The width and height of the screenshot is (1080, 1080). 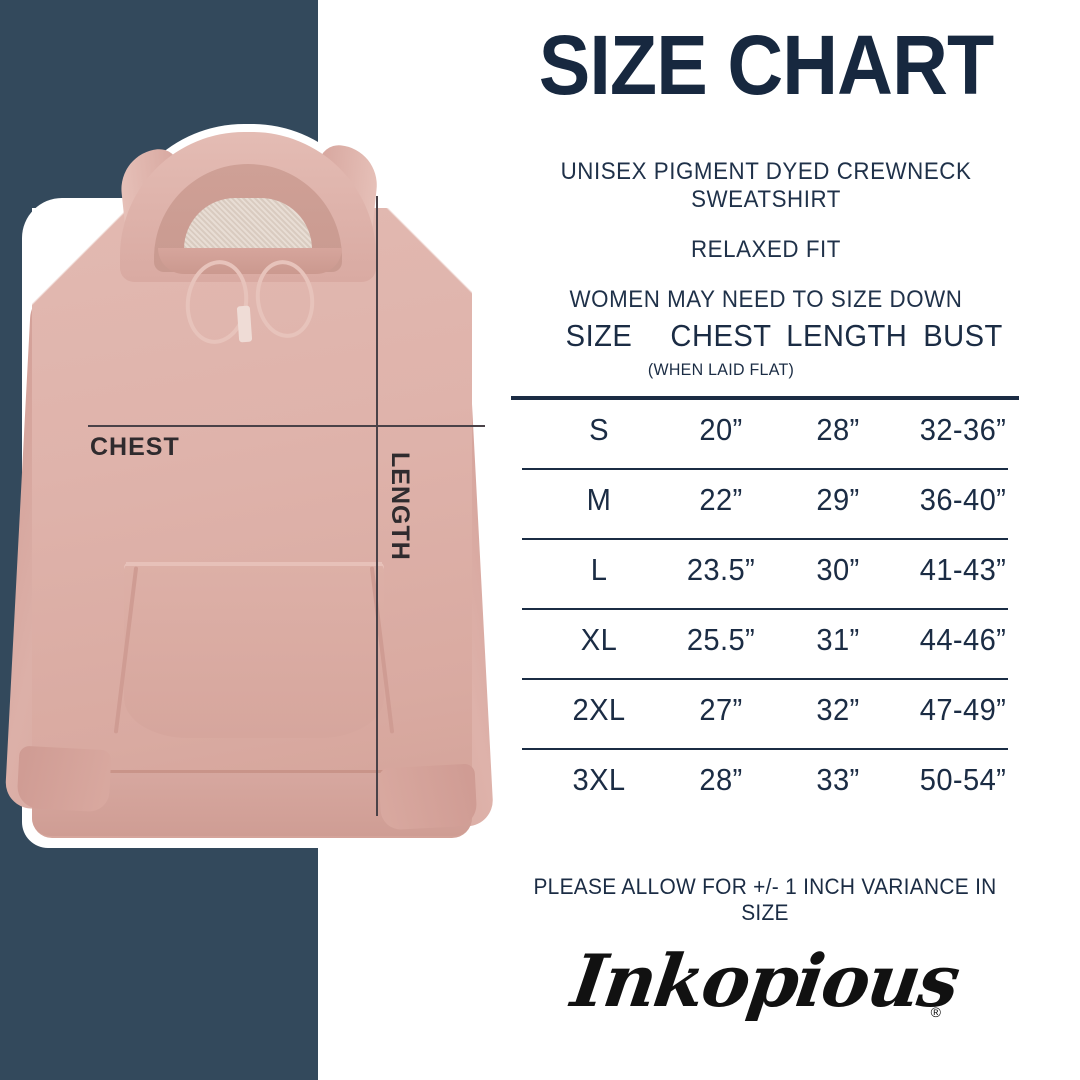 I want to click on table-header-divider, so click(x=765, y=398).